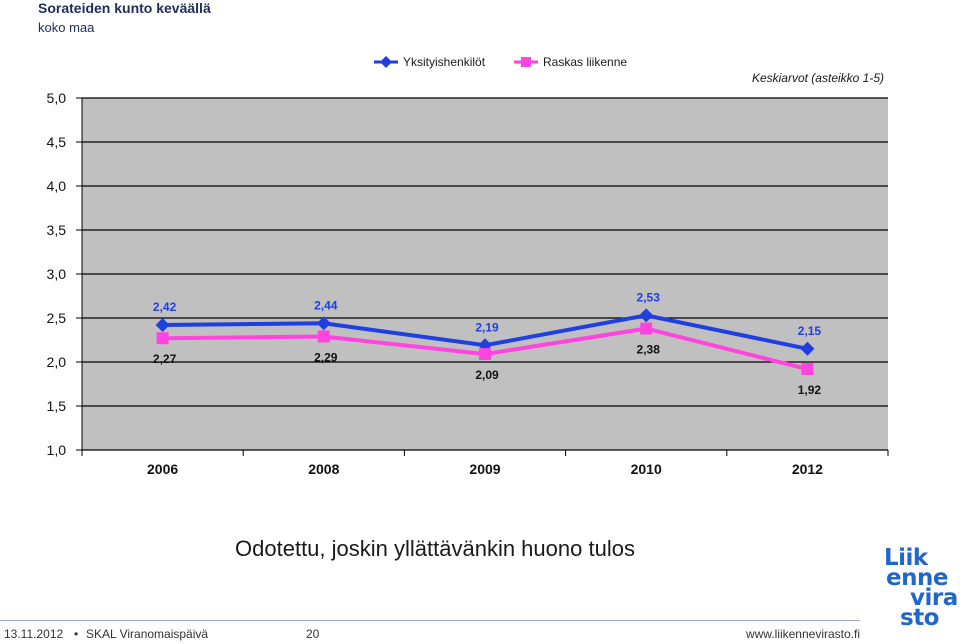 The height and width of the screenshot is (644, 960). I want to click on series, so click(485, 342).